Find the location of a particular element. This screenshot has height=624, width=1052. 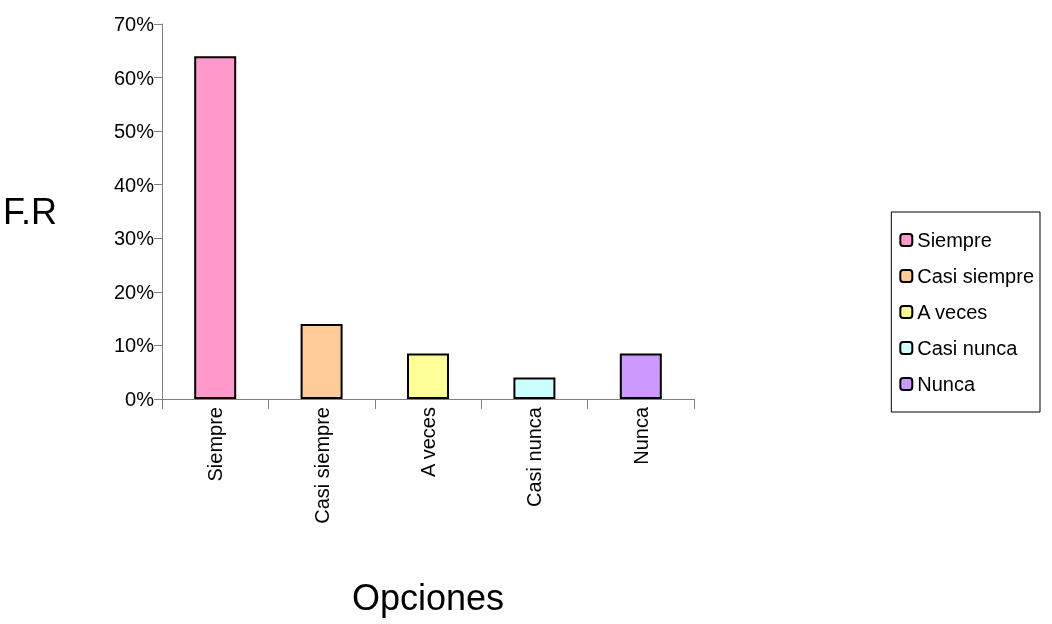

legend-label: Nunca is located at coordinates (946, 384).